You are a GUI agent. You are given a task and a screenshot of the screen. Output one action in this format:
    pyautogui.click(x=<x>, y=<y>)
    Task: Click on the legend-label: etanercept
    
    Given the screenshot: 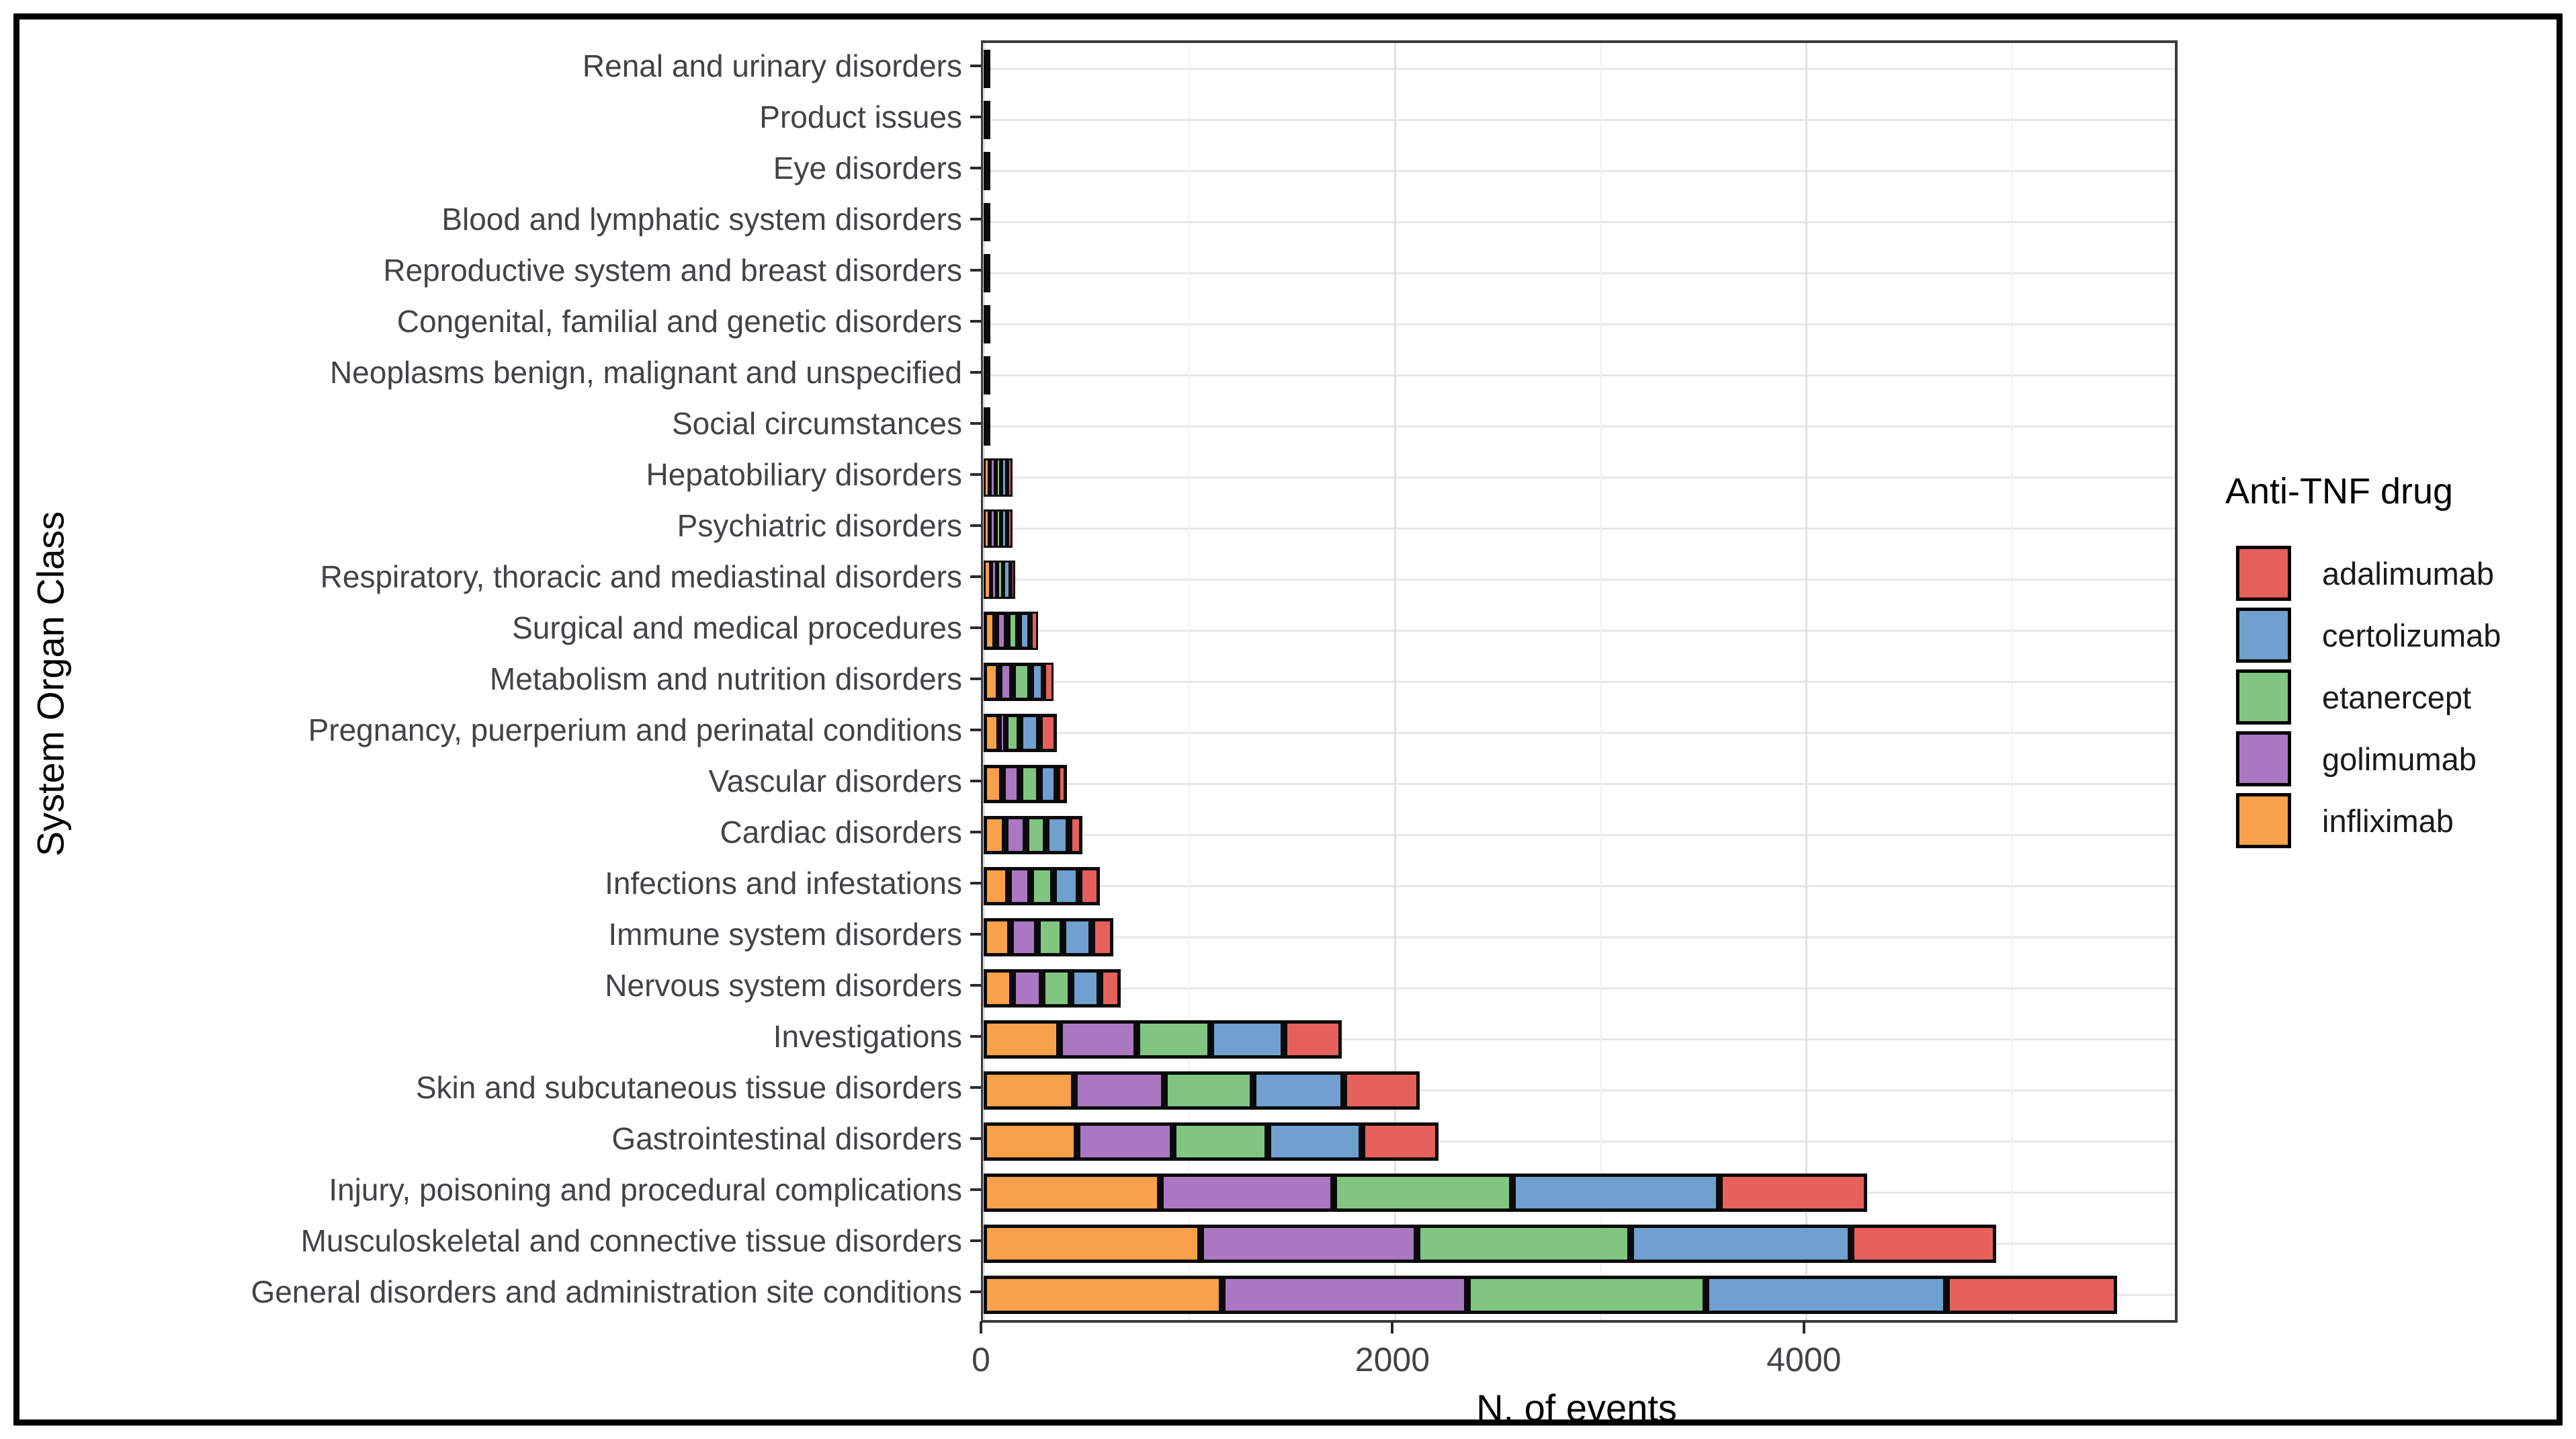 What is the action you would take?
    pyautogui.click(x=2397, y=697)
    